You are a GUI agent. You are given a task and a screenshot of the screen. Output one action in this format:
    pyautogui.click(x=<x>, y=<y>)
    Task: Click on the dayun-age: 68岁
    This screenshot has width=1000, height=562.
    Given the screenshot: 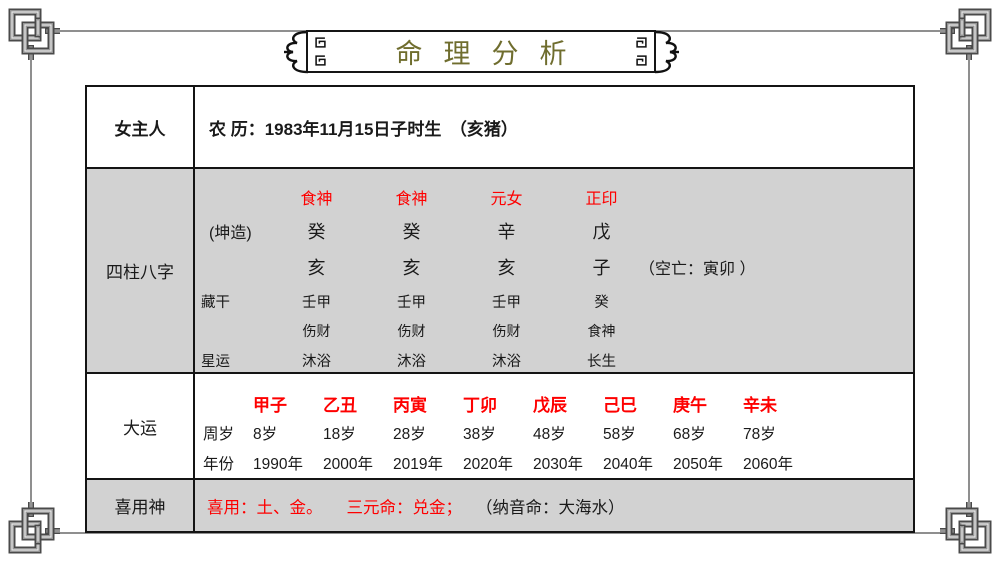 What is the action you would take?
    pyautogui.click(x=689, y=434)
    